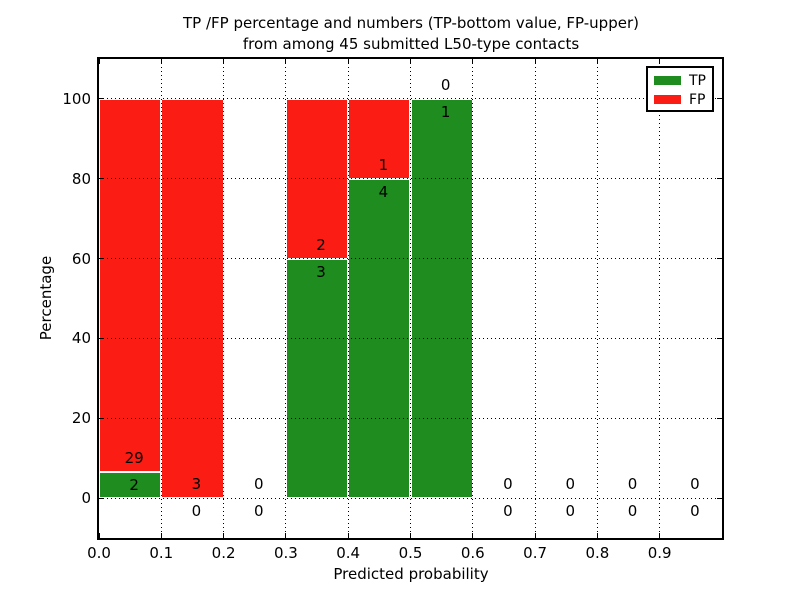 This screenshot has width=800, height=600. Describe the element at coordinates (508, 511) in the screenshot. I see `tp-count-label-0.6-0.7: 0` at that location.